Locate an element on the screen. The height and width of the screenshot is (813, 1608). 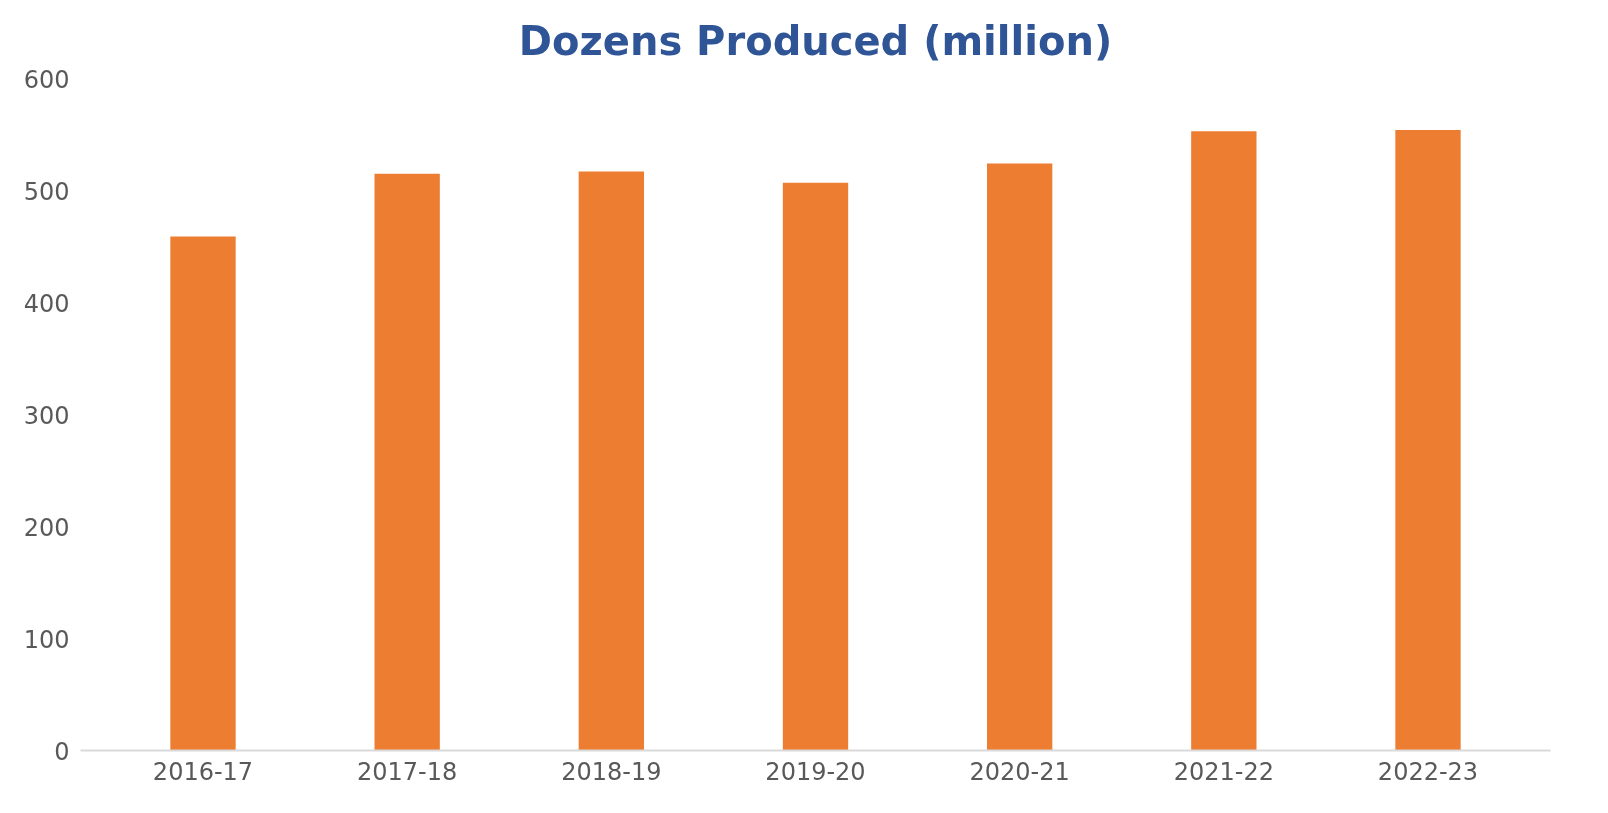
y-tick-label: 500 is located at coordinates (46, 191).